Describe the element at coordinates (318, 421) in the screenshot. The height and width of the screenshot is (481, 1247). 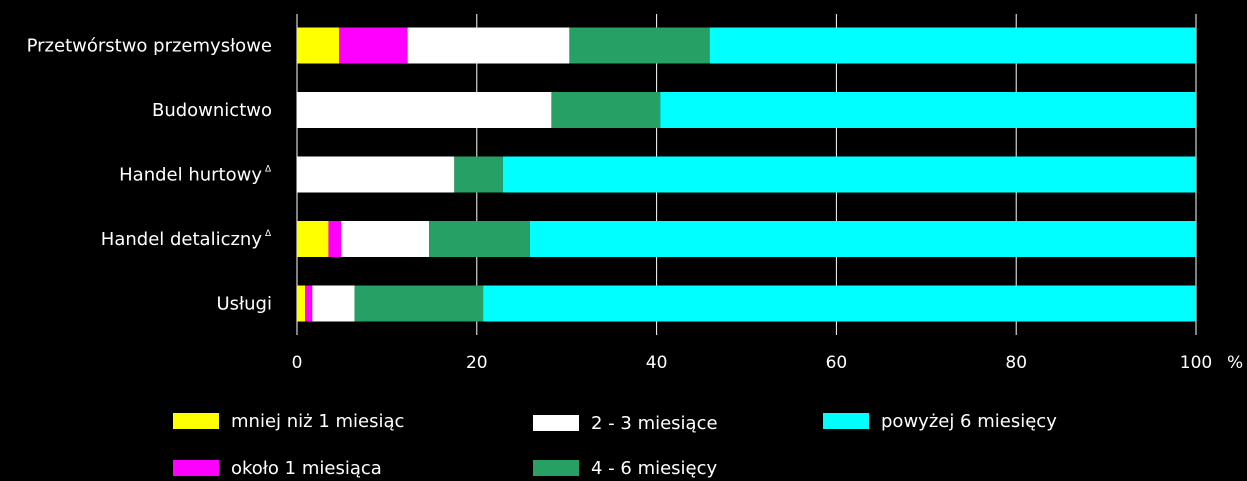
I see `legend-label: mniej niż 1 miesiąc` at that location.